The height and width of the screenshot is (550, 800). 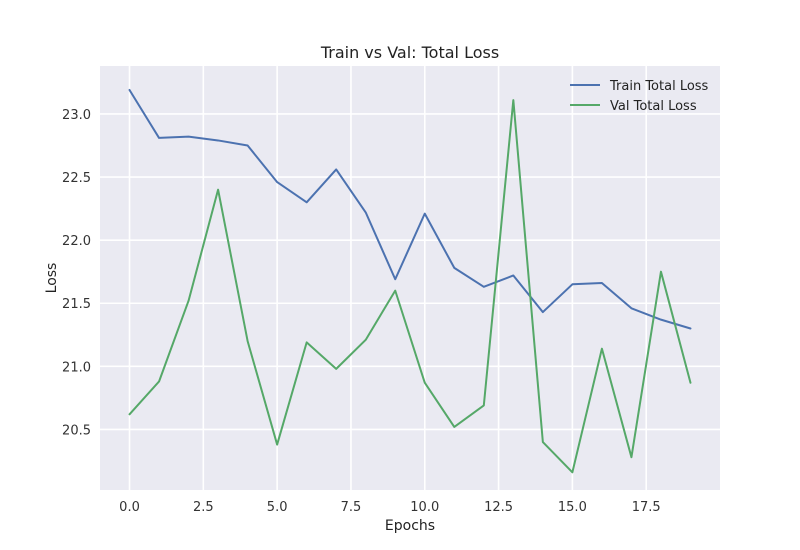 What do you see at coordinates (389, 507) in the screenshot?
I see `x-tick-labels: 0.0 2.5 5.0 7.5 10.0 12.5 15.0 17.5` at bounding box center [389, 507].